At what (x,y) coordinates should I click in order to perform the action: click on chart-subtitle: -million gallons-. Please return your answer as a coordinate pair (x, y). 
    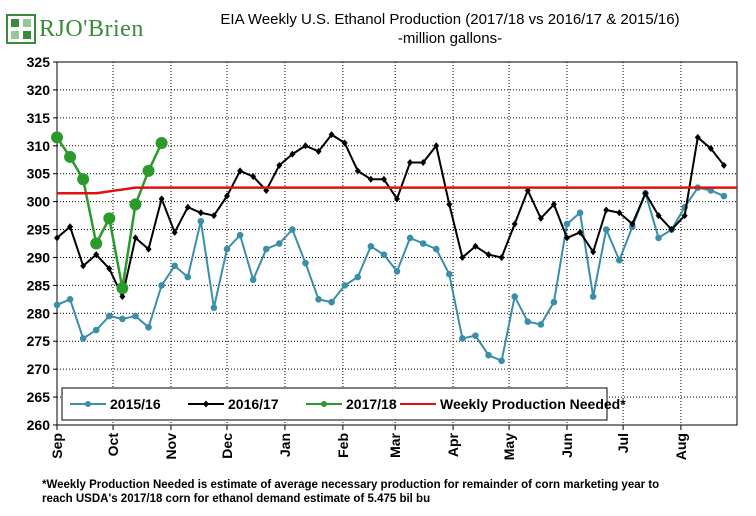
    Looking at the image, I should click on (450, 38).